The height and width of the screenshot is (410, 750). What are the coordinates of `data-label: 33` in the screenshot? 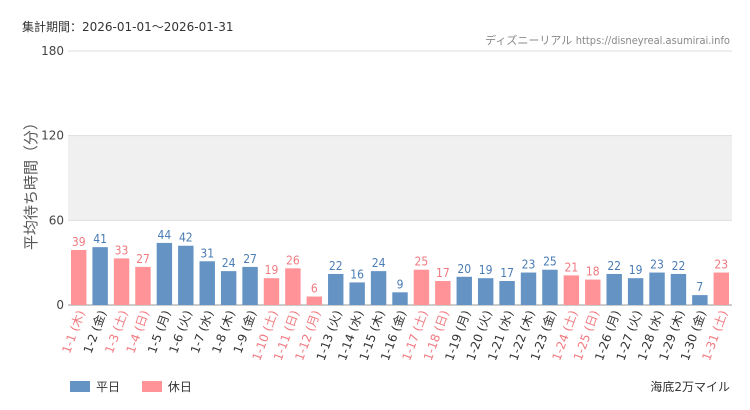 It's located at (122, 250).